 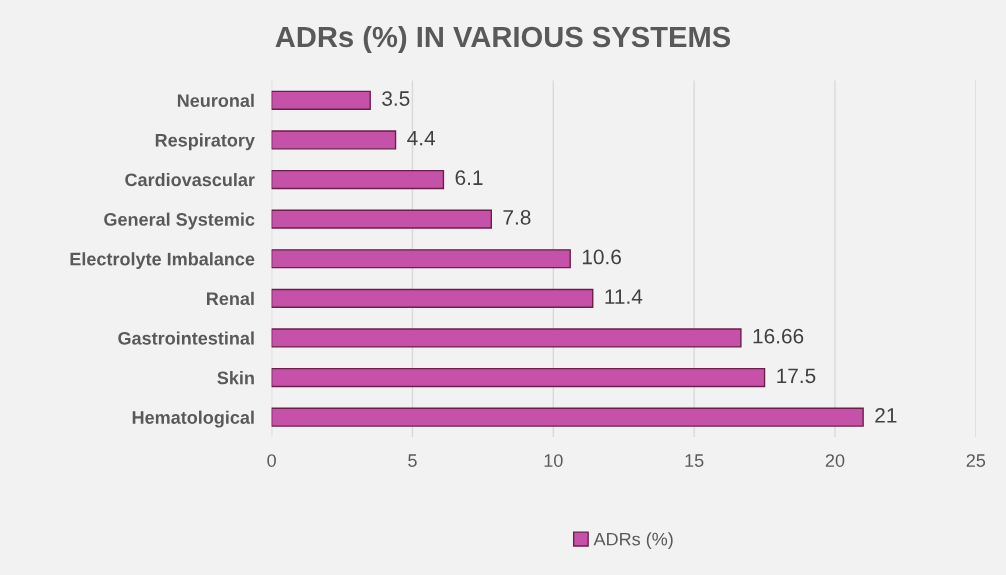 What do you see at coordinates (778, 336) in the screenshot?
I see `data-label: 16.66` at bounding box center [778, 336].